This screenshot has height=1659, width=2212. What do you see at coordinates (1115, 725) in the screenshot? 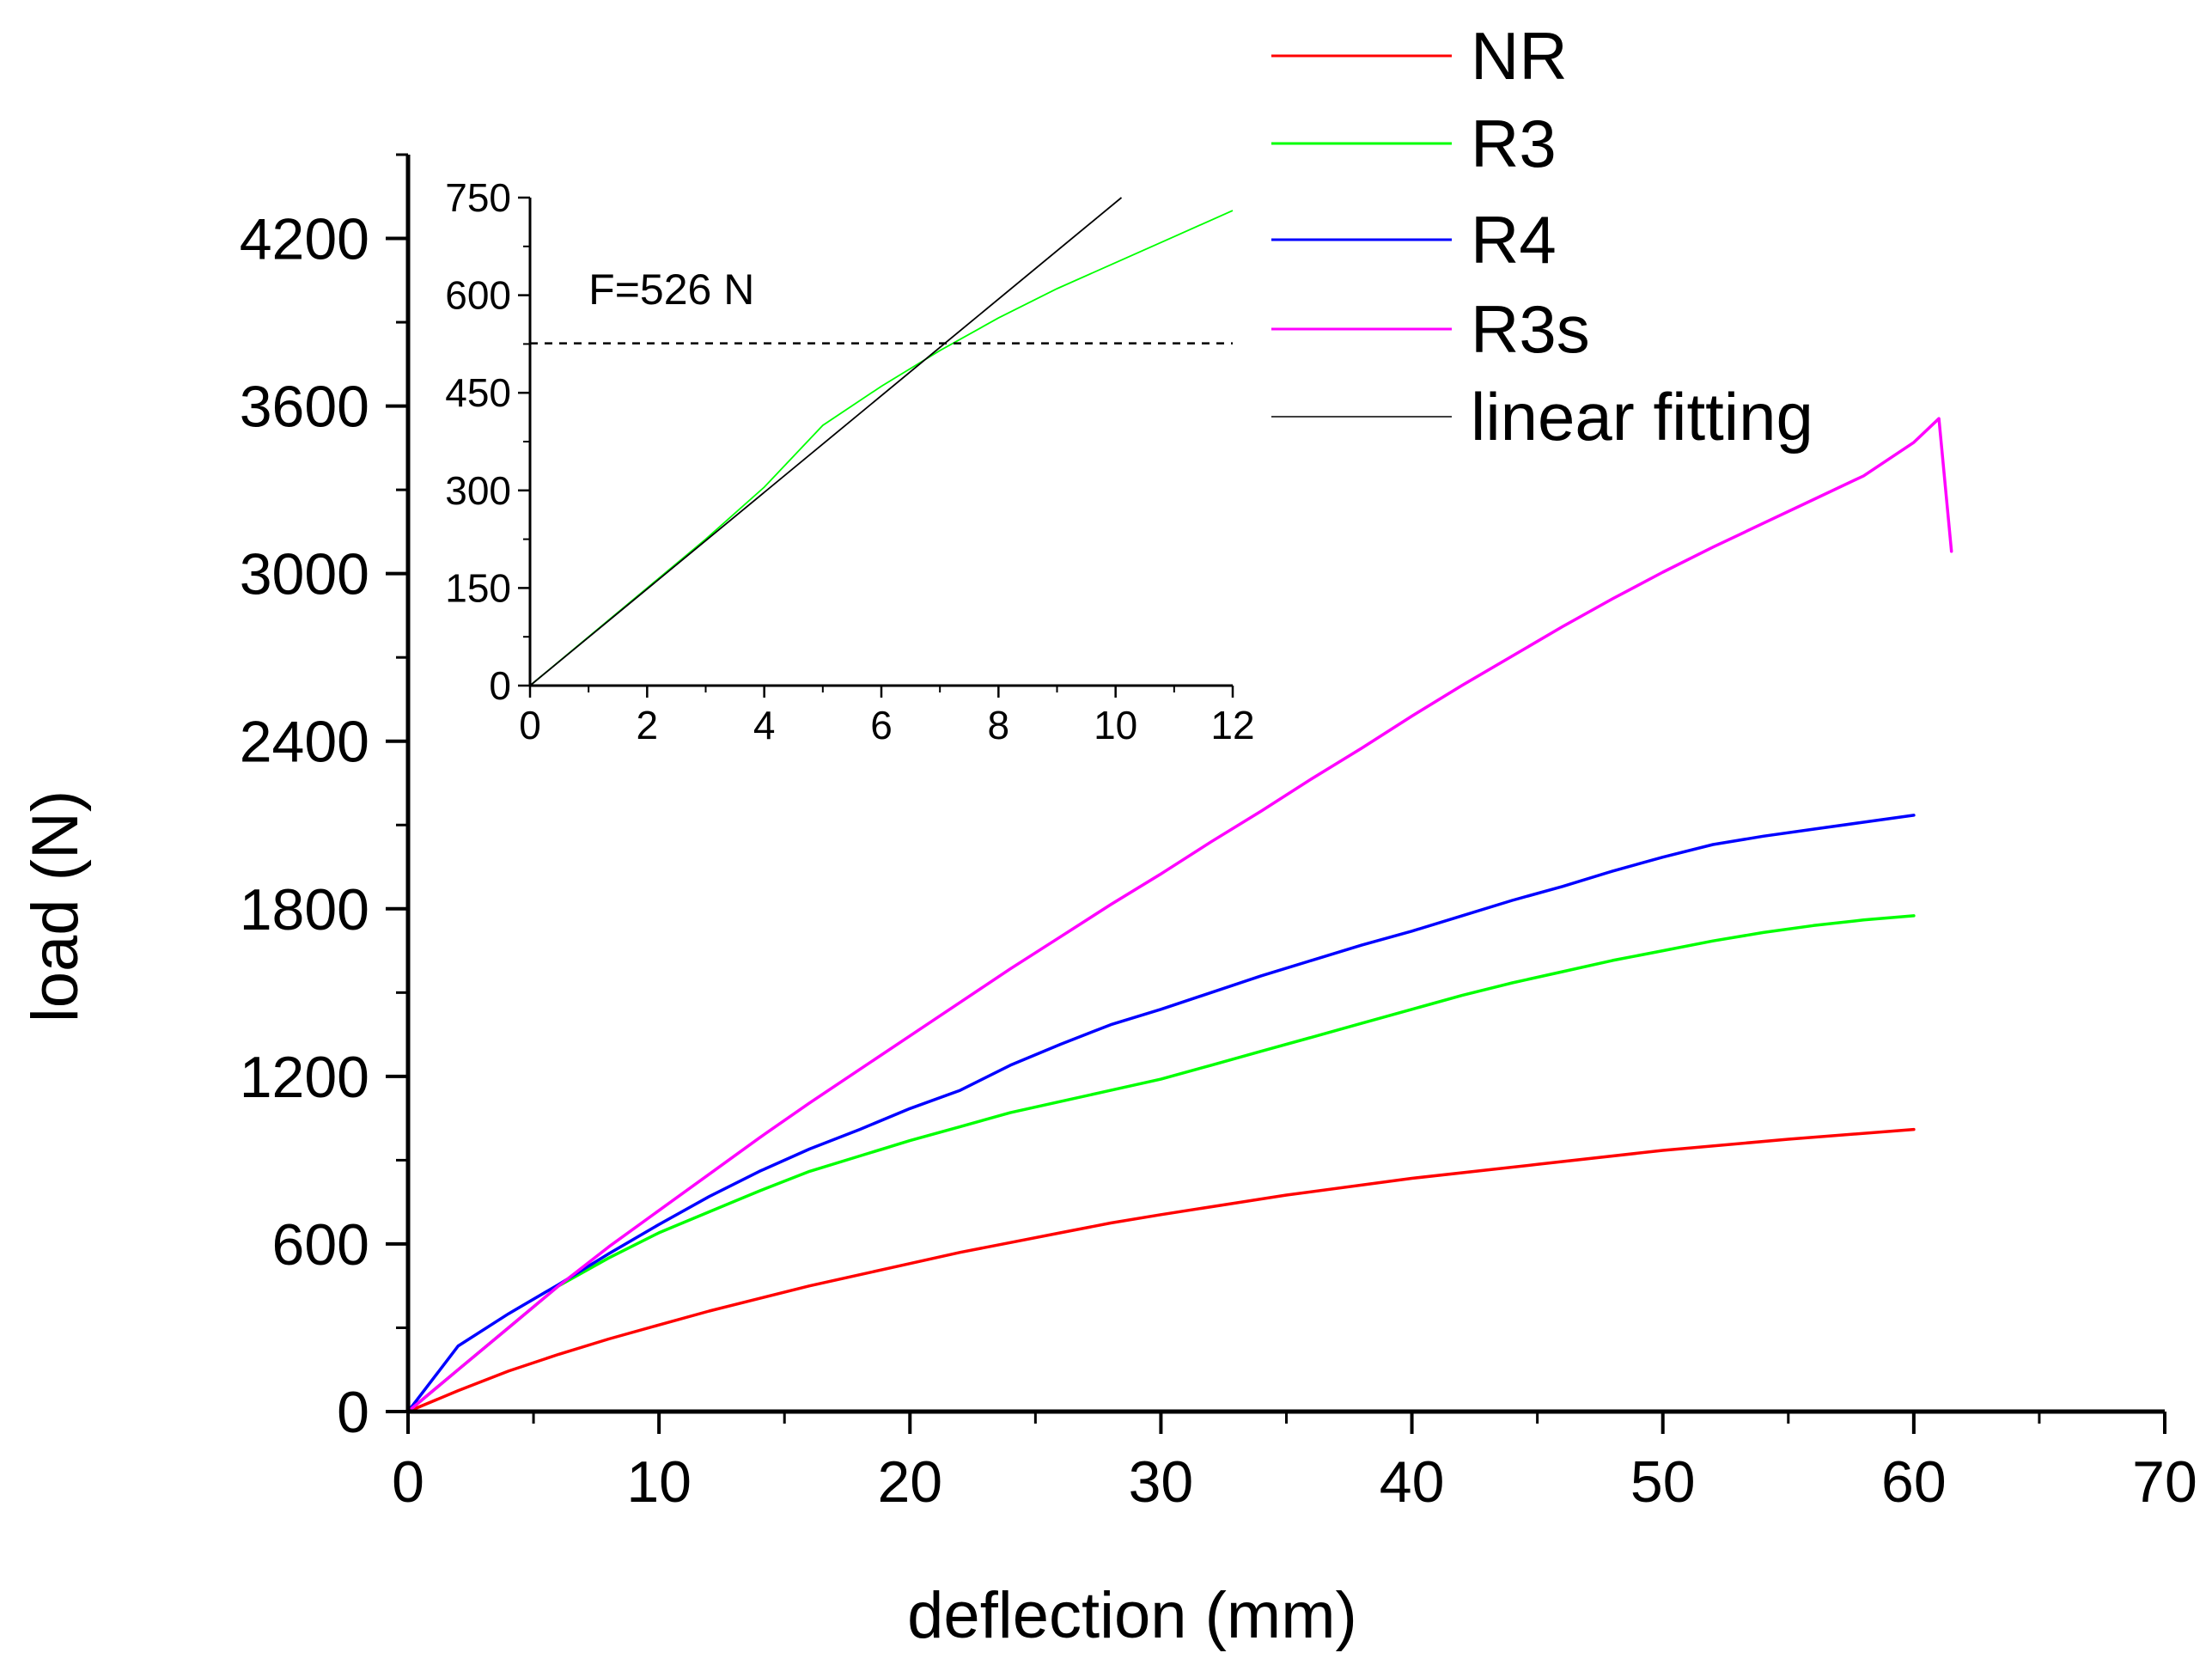
I see `inset-x-tick-label: 10` at bounding box center [1115, 725].